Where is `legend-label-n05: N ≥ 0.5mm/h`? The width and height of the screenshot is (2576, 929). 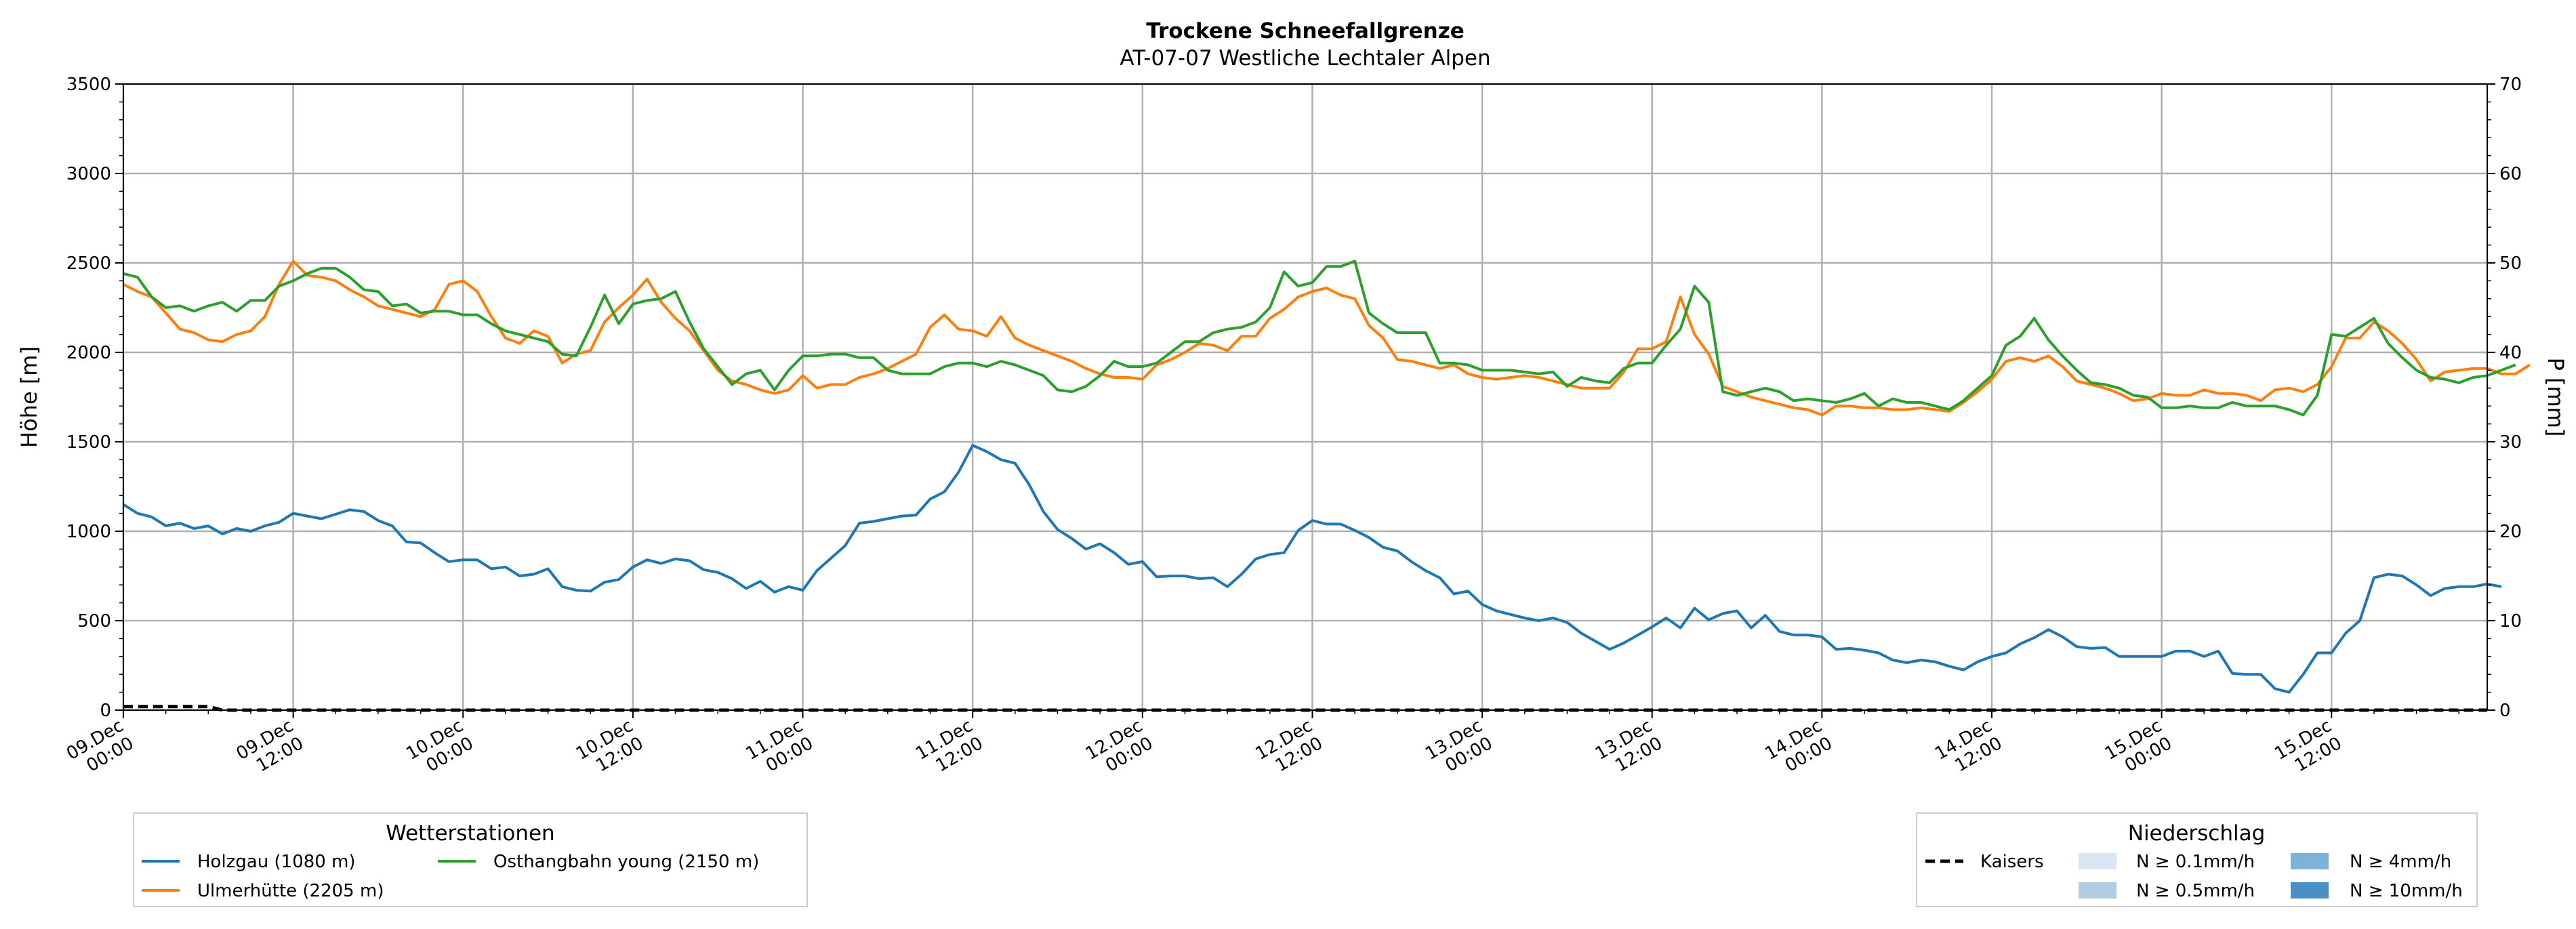 legend-label-n05: N ≥ 0.5mm/h is located at coordinates (2196, 891).